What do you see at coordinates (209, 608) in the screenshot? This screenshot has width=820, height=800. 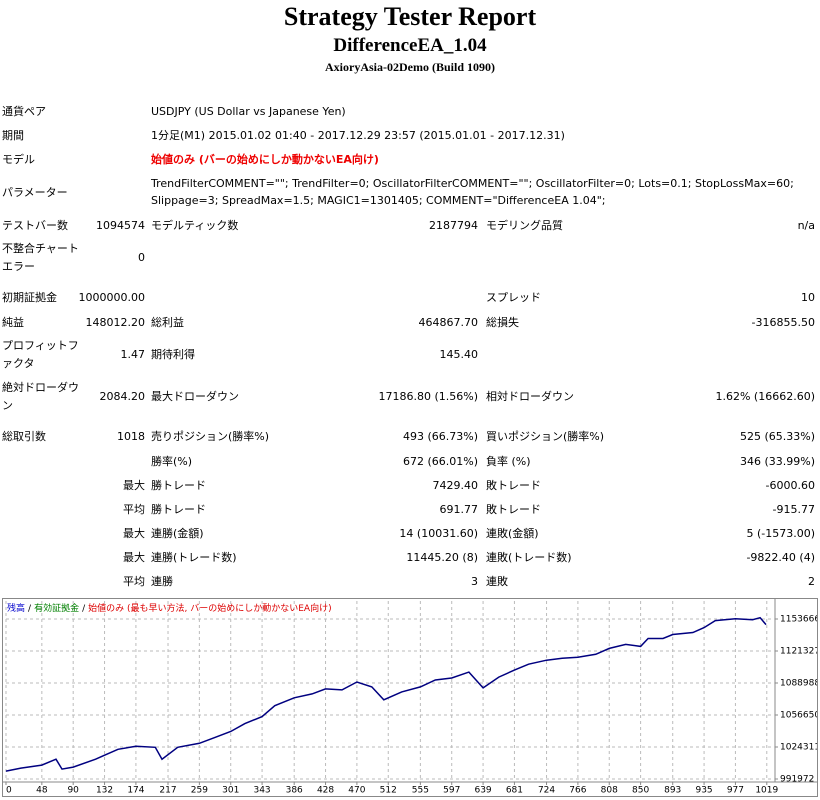 I see `legend-entry: 始値のみ (最も早い方法, バーの始めにしか動かないEA向け)` at bounding box center [209, 608].